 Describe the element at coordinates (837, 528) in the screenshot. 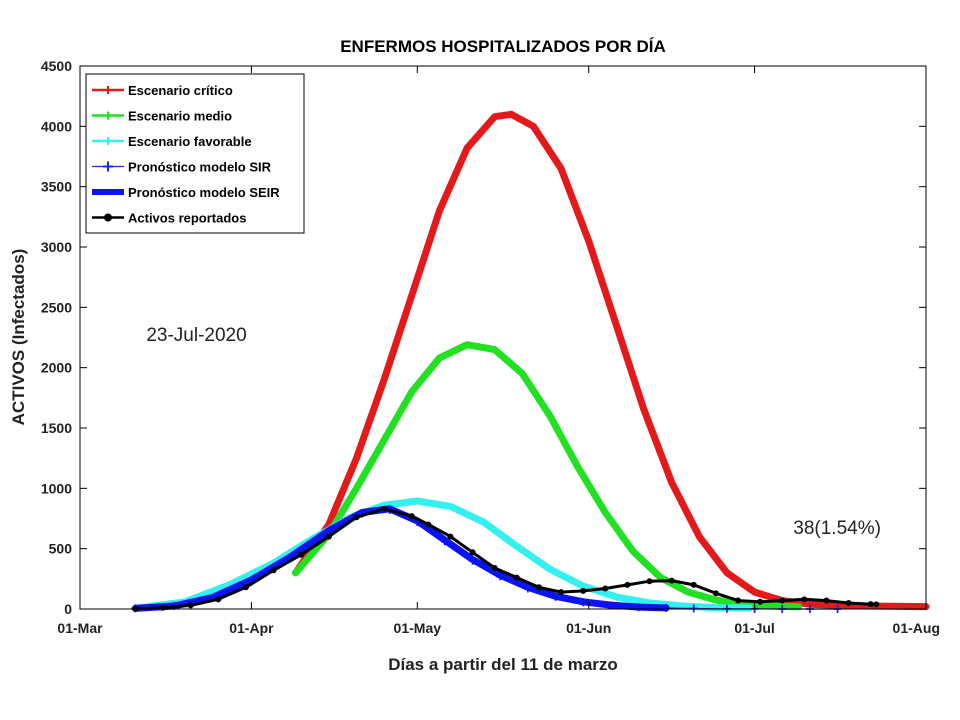

I see `annotation-2: 38(1.54%)` at that location.